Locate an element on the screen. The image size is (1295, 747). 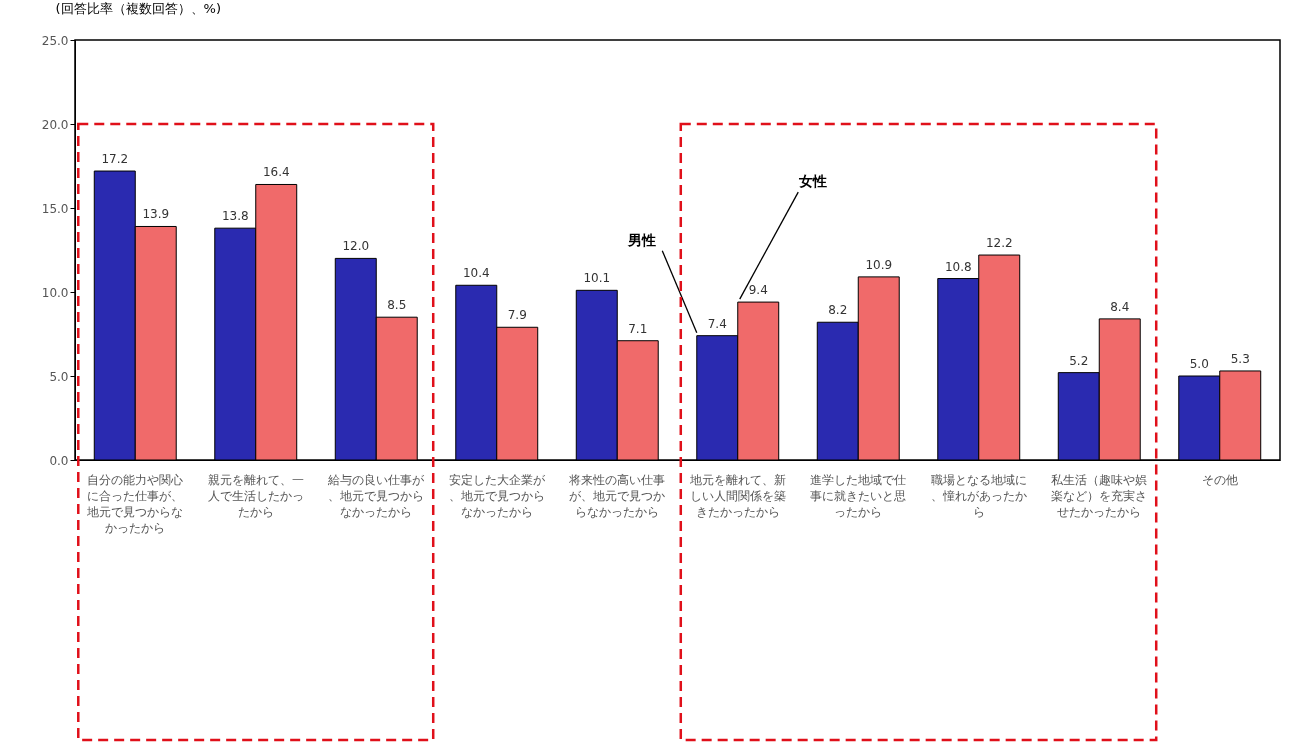
data-label: 16.4 is located at coordinates (276, 172).